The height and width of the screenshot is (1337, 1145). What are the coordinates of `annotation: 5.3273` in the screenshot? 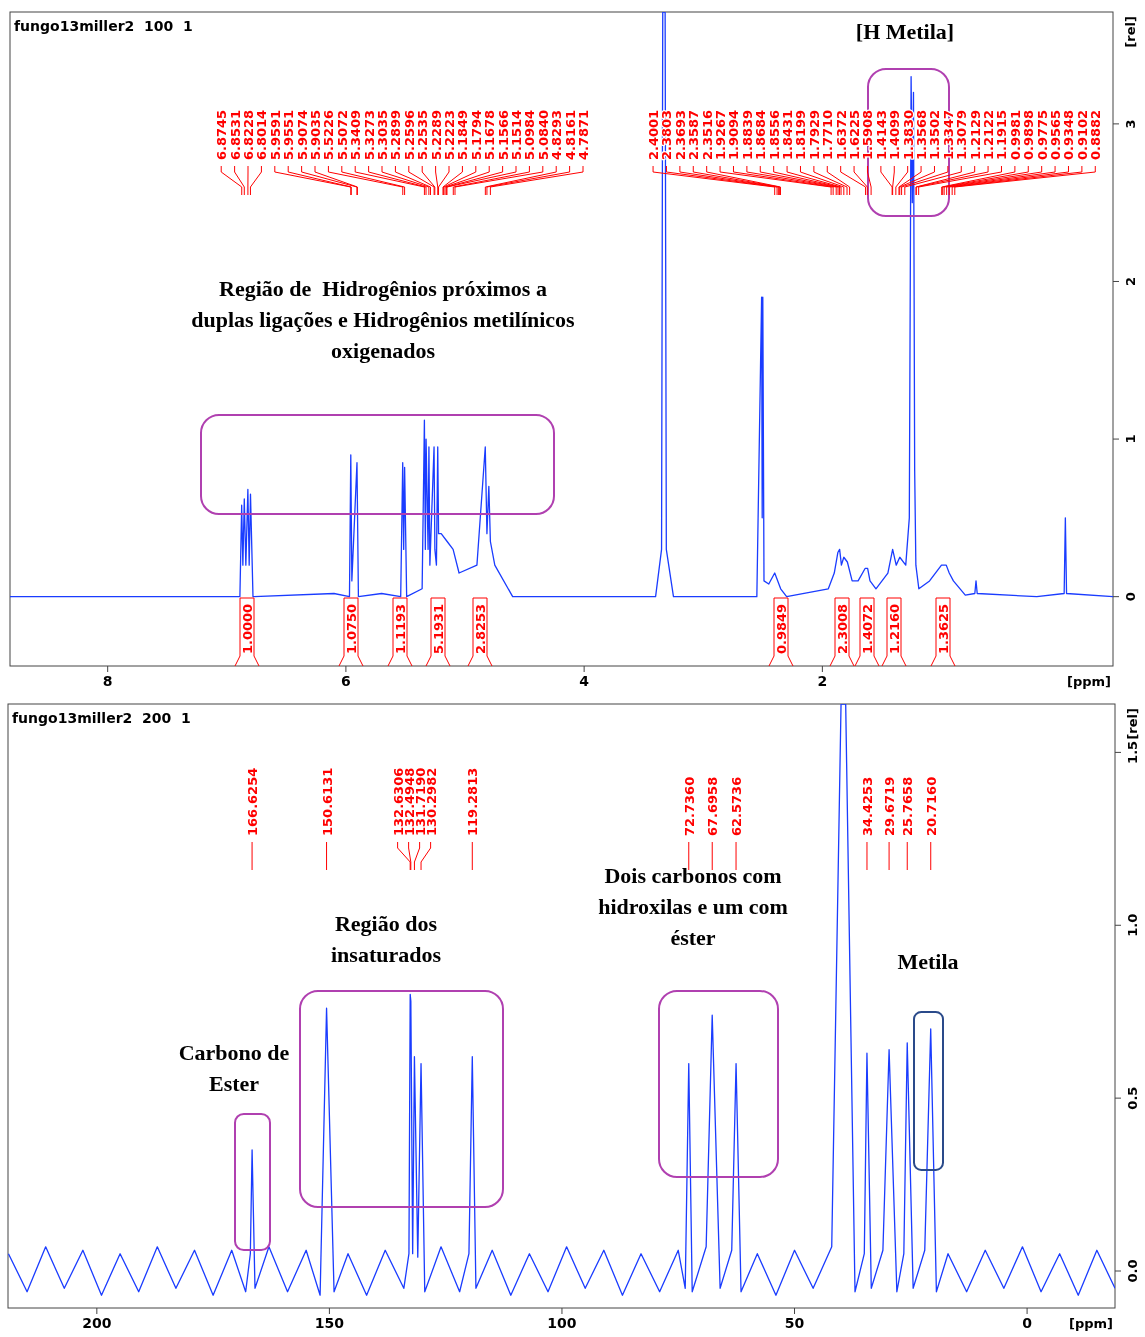 It's located at (369, 134).